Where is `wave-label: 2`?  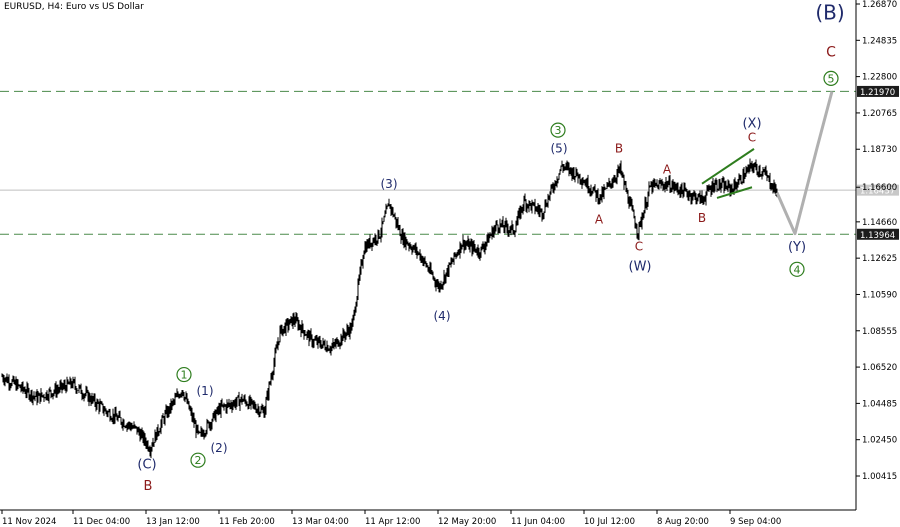
wave-label: 2 is located at coordinates (198, 460).